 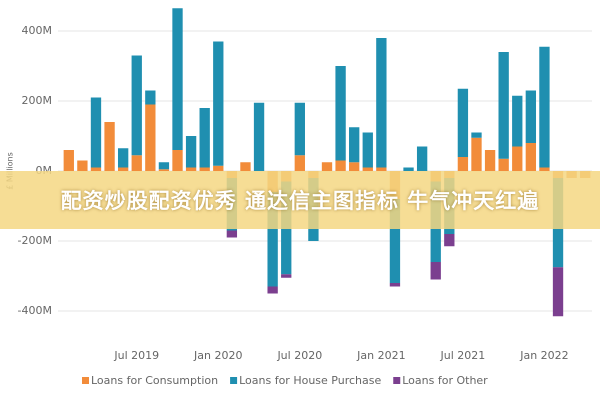 What do you see at coordinates (35, 310) in the screenshot?
I see `y-tick-label: -400M` at bounding box center [35, 310].